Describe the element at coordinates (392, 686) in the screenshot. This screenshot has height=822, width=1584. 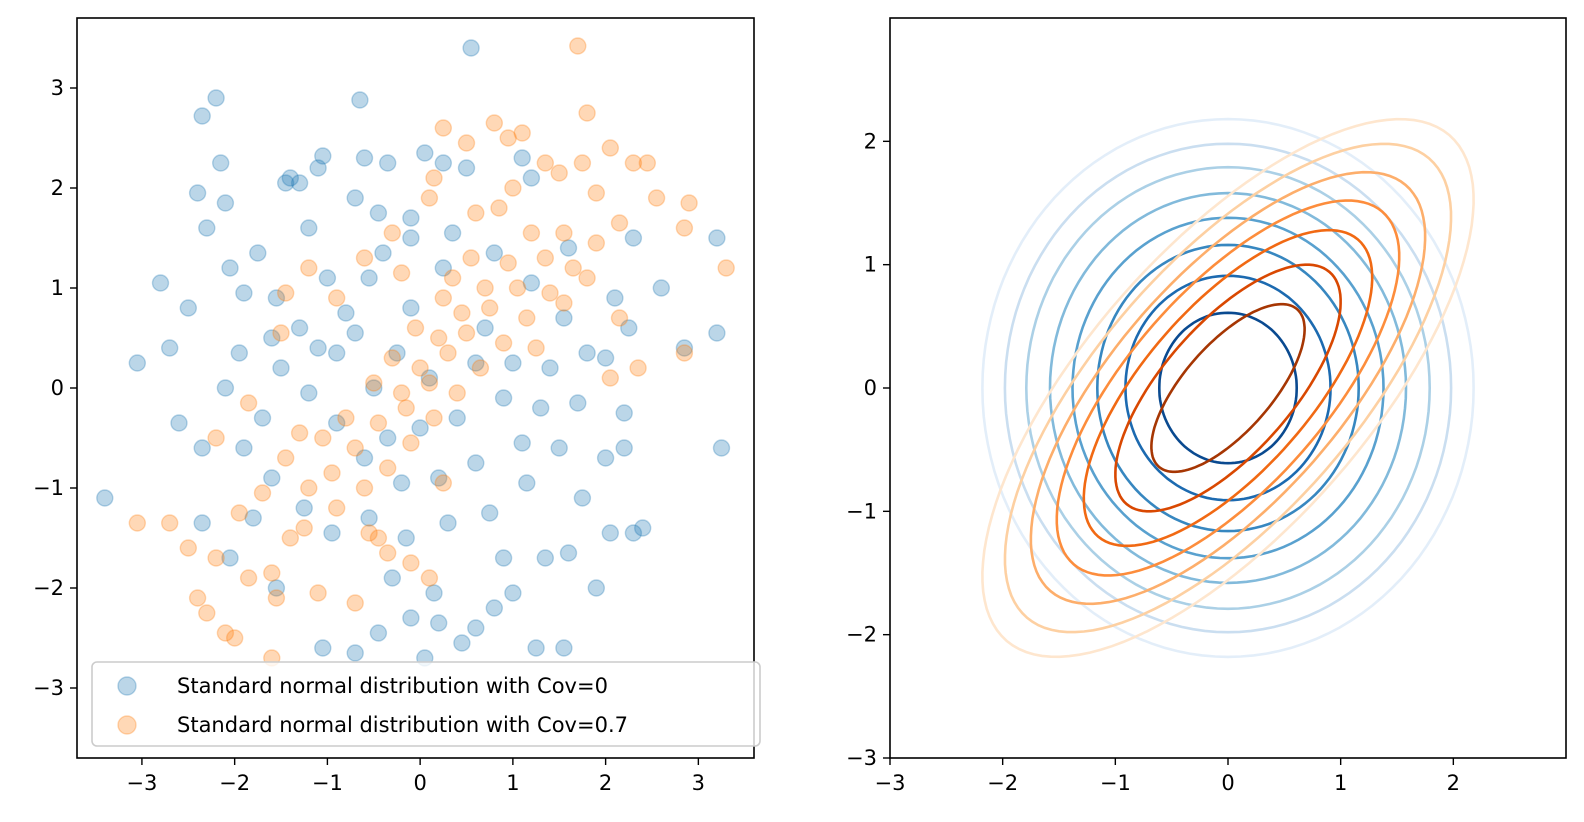
I see `legend-label-cov0: Standard normal distribution with Cov=0` at that location.